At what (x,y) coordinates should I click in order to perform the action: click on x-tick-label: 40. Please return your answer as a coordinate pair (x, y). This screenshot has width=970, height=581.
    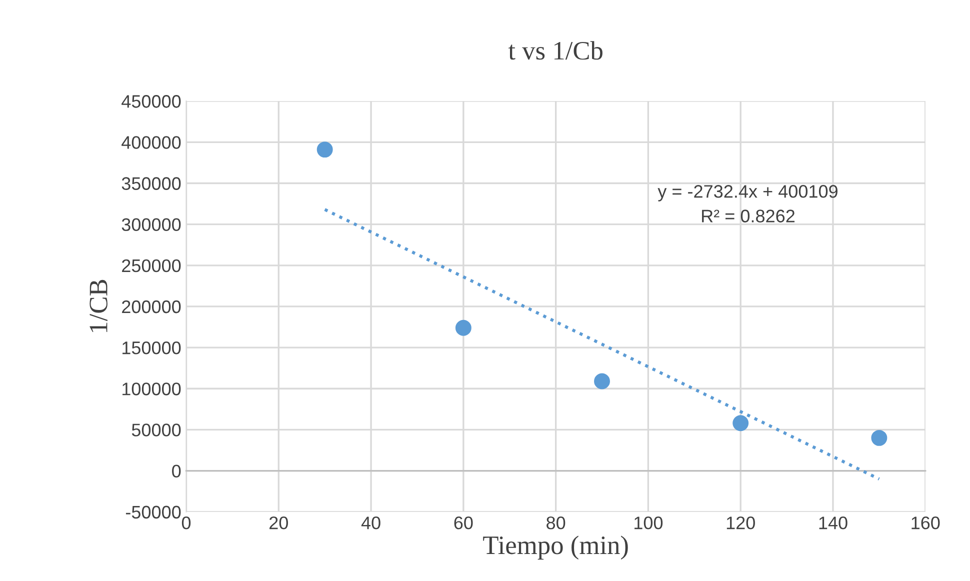
    Looking at the image, I should click on (370, 523).